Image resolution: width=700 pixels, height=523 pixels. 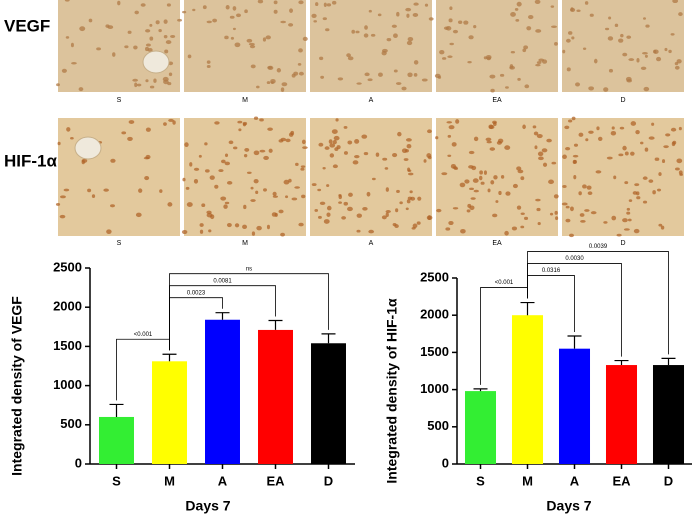 I want to click on y-tick-label: 1000, so click(x=67, y=384).